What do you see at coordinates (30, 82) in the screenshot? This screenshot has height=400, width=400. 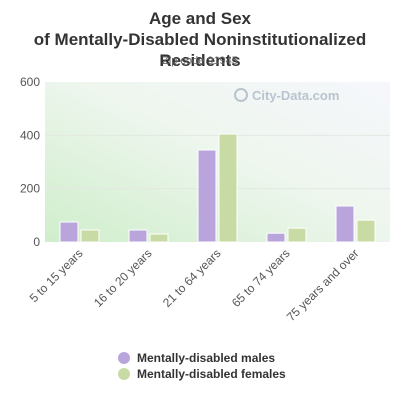 I see `y-tick-label: 600` at bounding box center [30, 82].